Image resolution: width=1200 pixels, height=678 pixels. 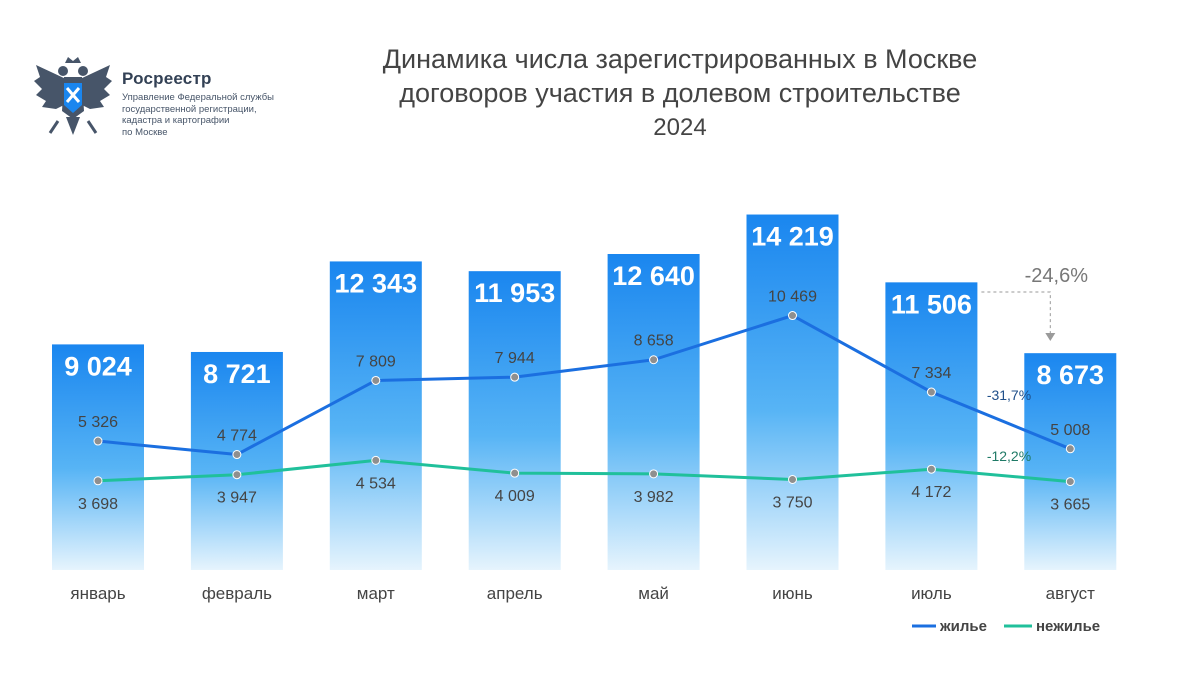 I want to click on org-subtitle-line: Управление Федеральной службы, so click(x=198, y=97).